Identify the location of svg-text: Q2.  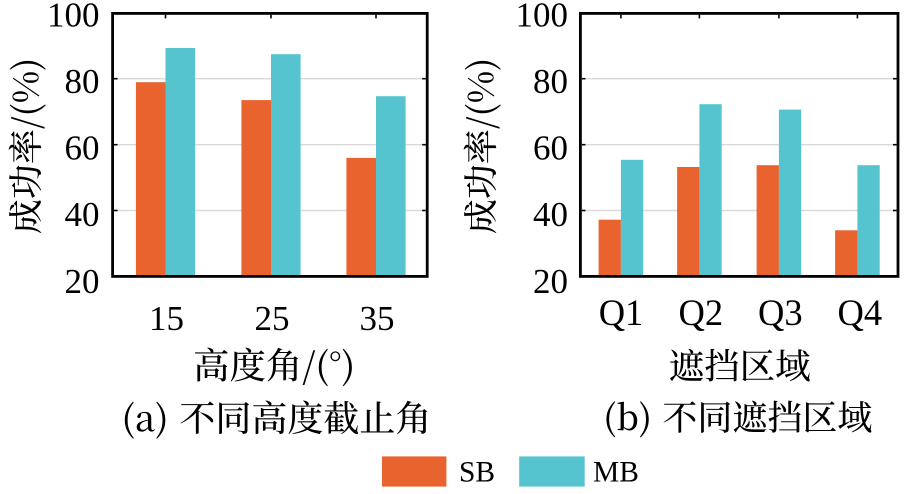
(700, 312).